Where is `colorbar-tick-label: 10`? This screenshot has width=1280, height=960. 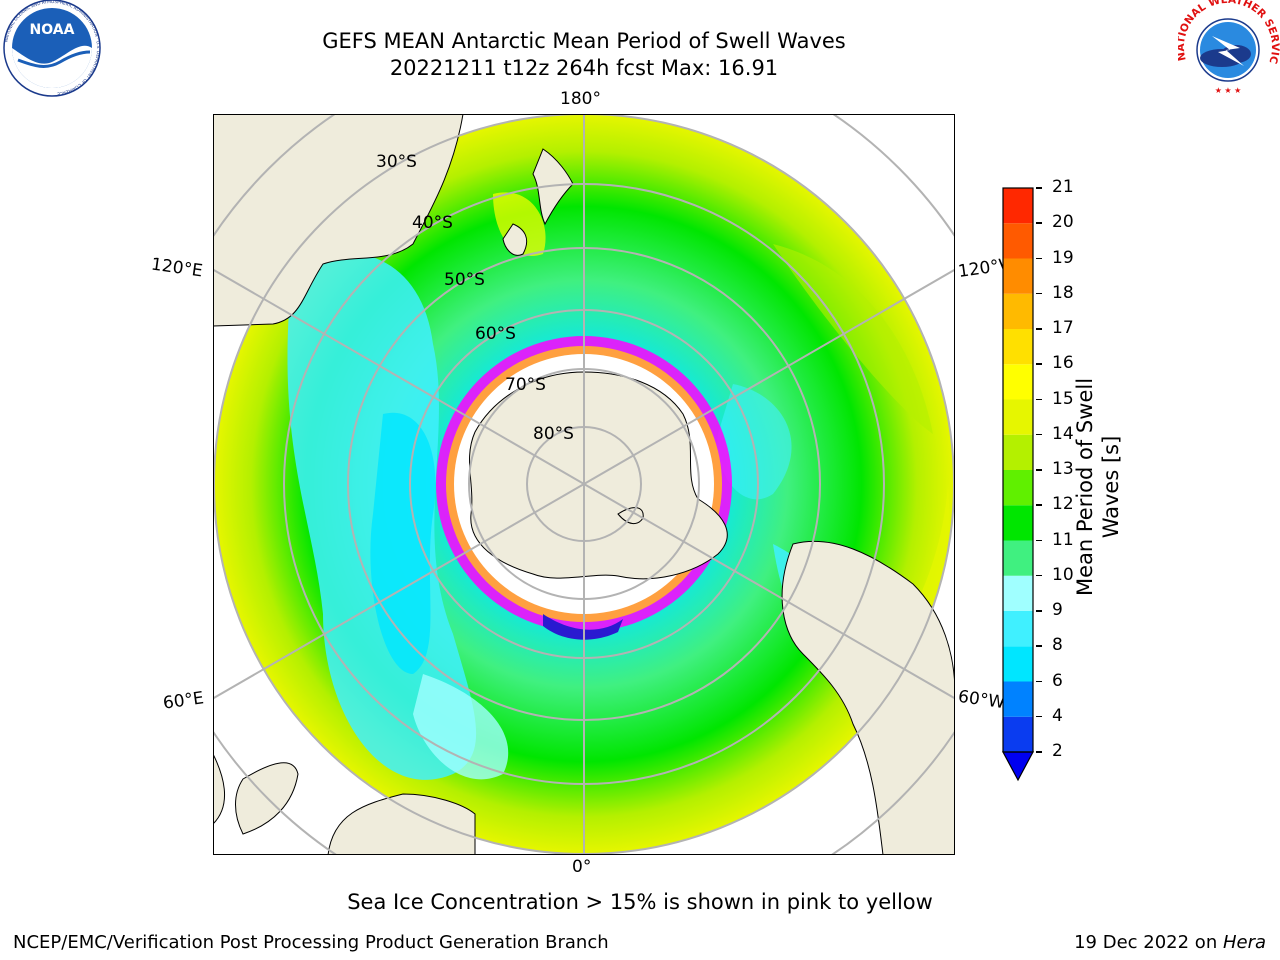
colorbar-tick-label: 10 is located at coordinates (1063, 574).